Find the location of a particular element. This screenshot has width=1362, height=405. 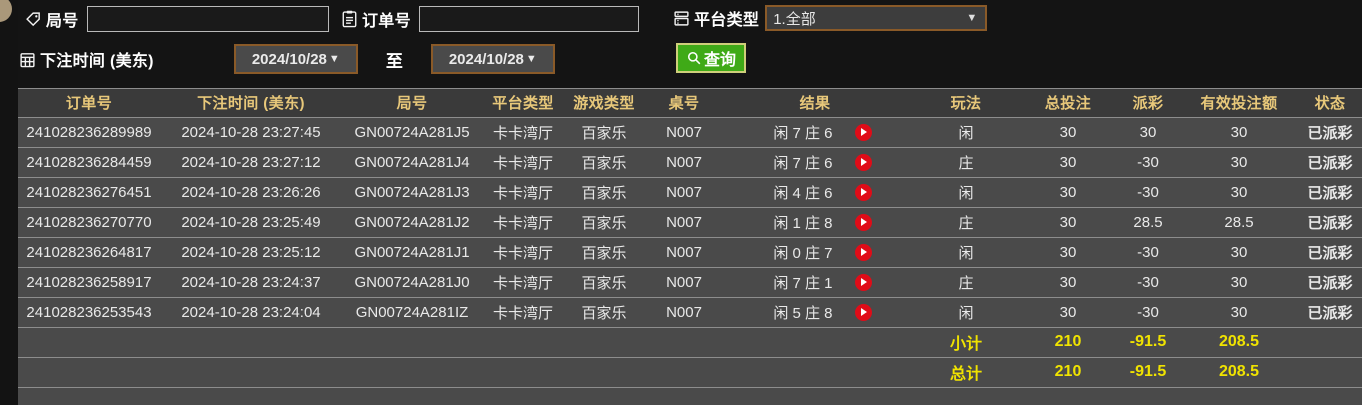

col-header-total-bet: 总投注 is located at coordinates (1068, 103).